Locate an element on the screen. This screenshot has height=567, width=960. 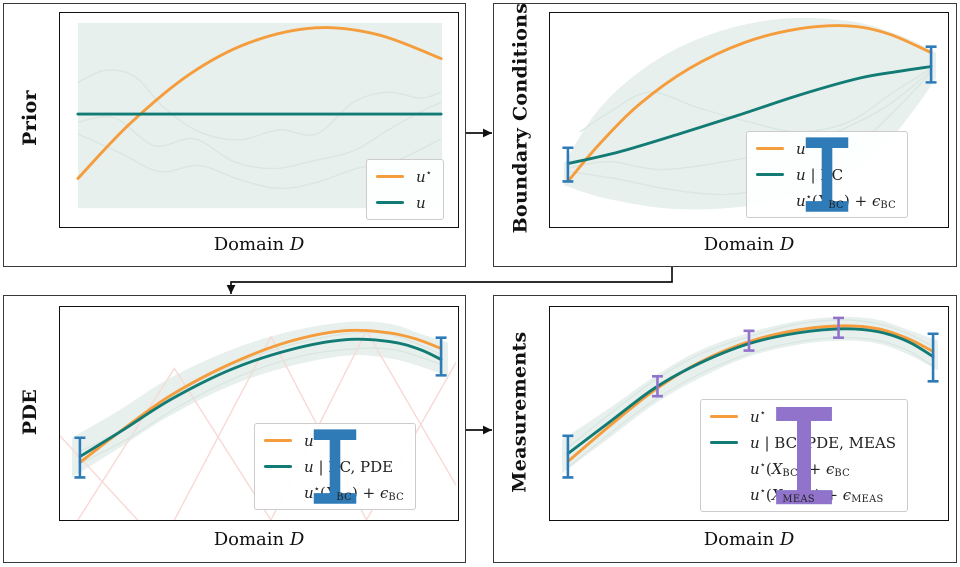
xlabel-prior: Domain D is located at coordinates (259, 244).